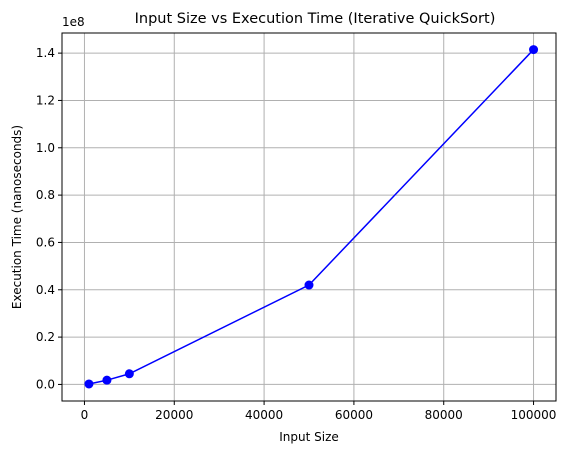 Image resolution: width=571 pixels, height=455 pixels. I want to click on x-tick-label: 20000, so click(174, 415).